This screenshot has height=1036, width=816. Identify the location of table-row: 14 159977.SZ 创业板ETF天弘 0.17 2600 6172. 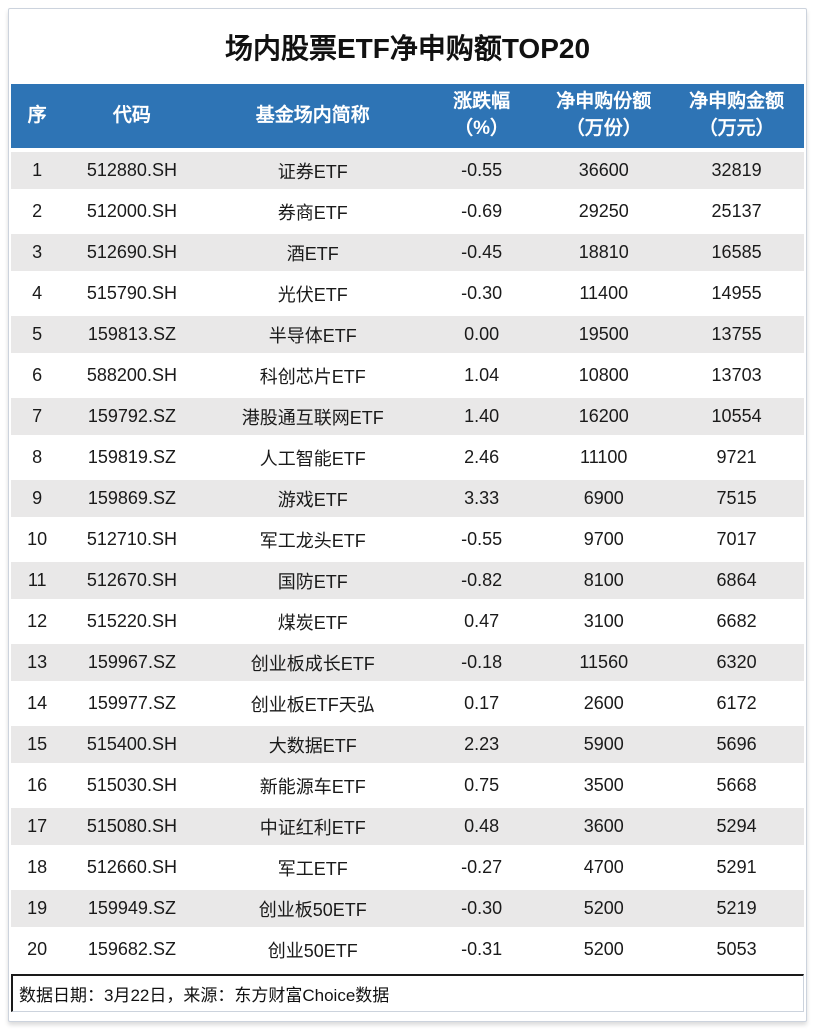
(407, 701).